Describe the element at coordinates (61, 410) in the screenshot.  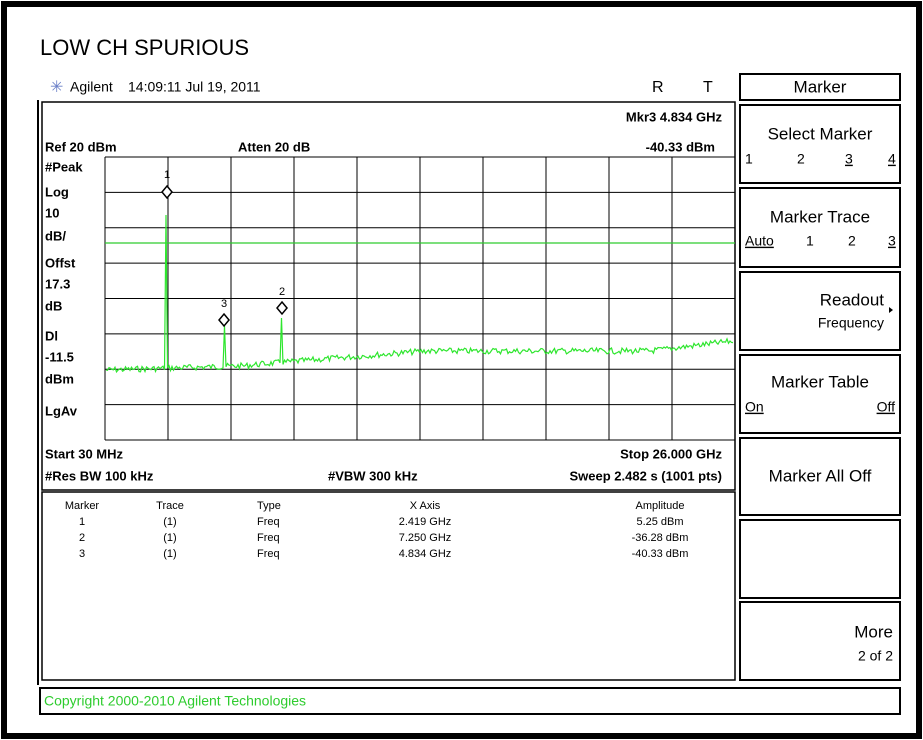
I see `side-label: LgAv` at that location.